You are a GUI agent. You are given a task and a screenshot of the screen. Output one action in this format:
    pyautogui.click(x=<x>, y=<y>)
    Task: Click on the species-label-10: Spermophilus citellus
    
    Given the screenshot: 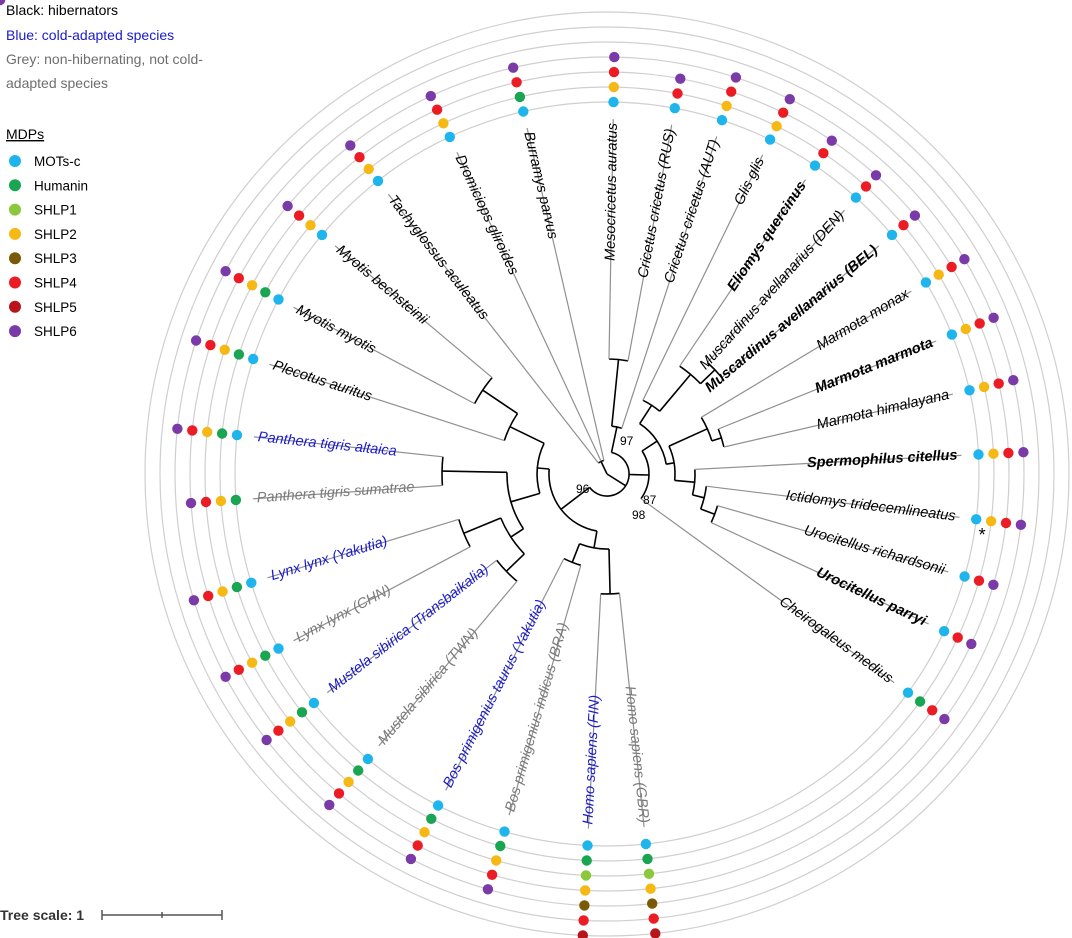 What is the action you would take?
    pyautogui.click(x=882, y=459)
    